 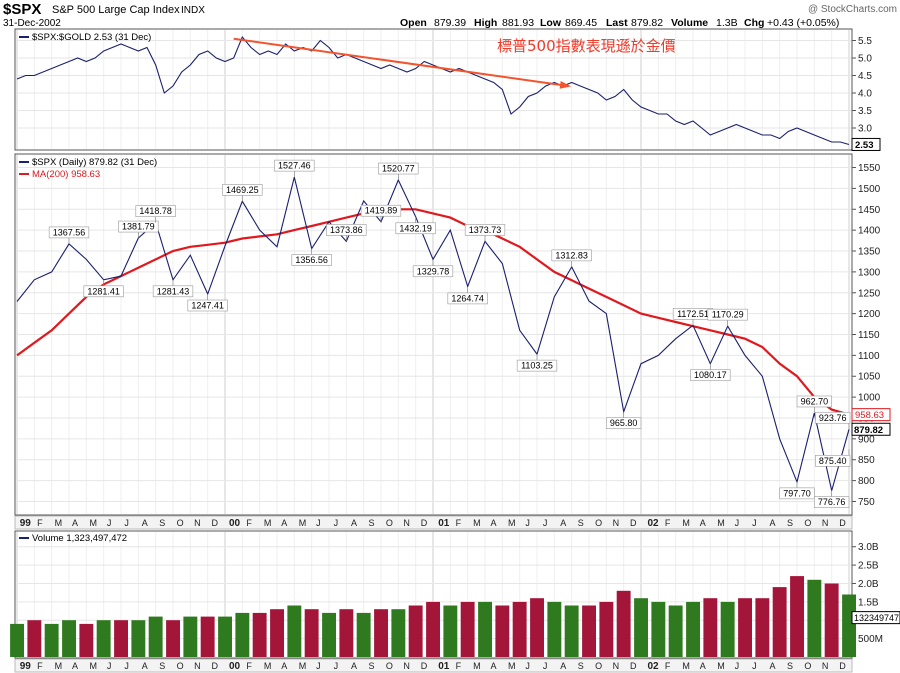 What do you see at coordinates (869, 335) in the screenshot?
I see `price-tick-label: 1150` at bounding box center [869, 335].